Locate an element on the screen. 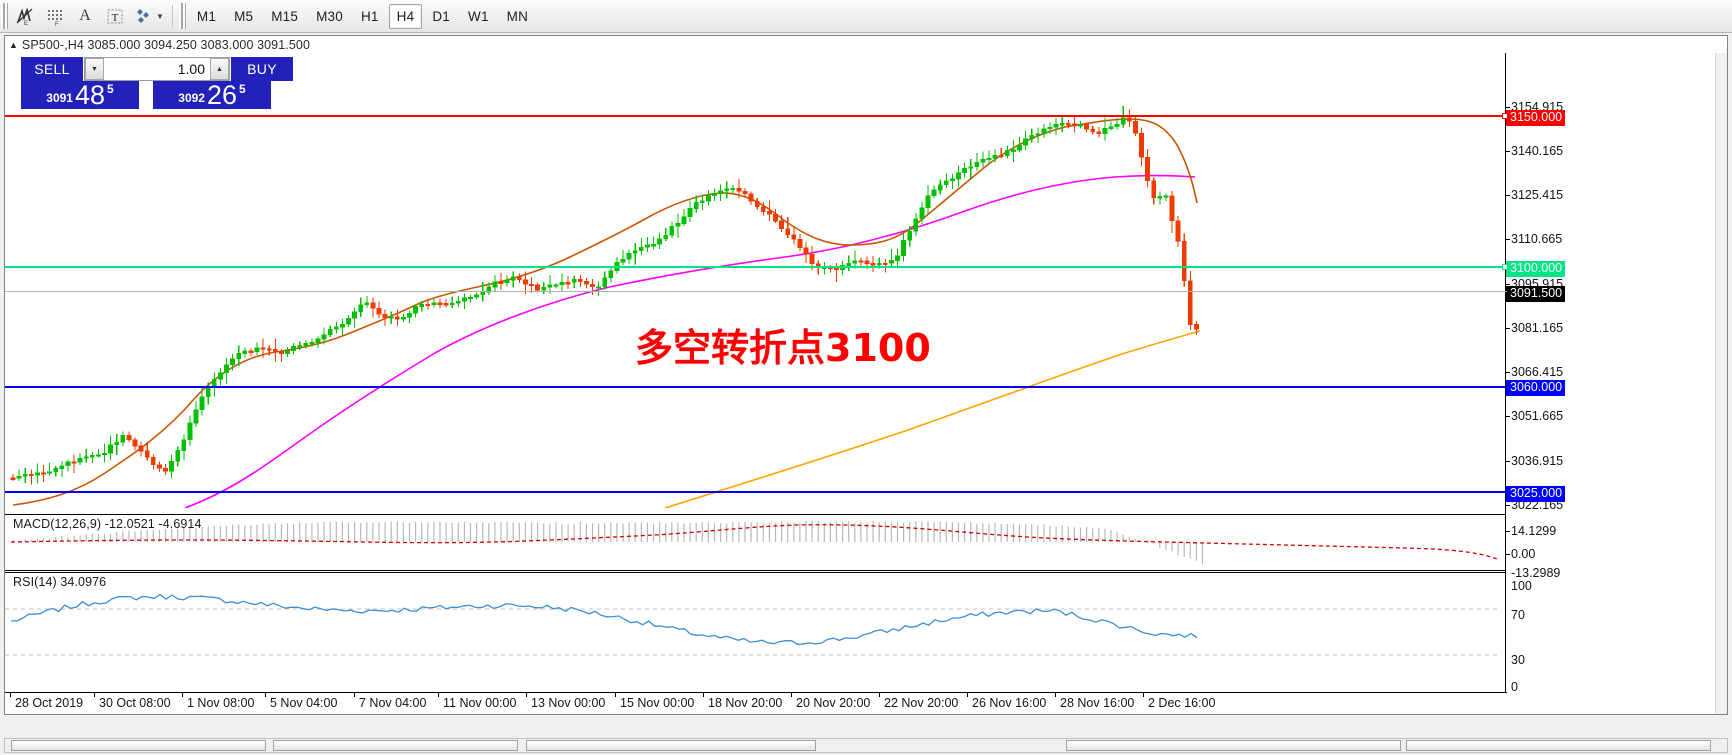 The height and width of the screenshot is (755, 1732). price-label-3060: 3060.000 is located at coordinates (1536, 388).